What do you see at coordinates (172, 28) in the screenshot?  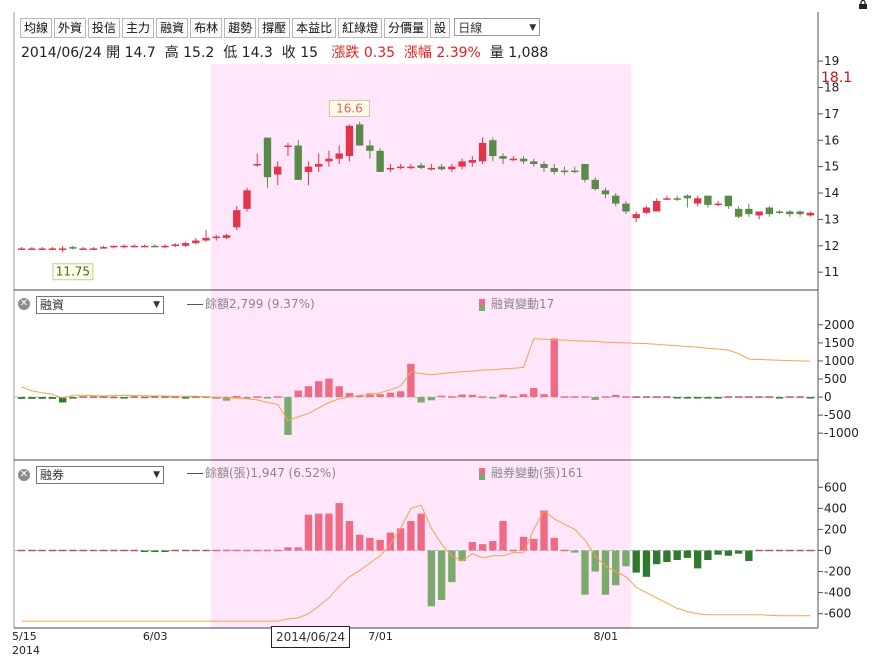 I see `tb-margin-button: 融資` at bounding box center [172, 28].